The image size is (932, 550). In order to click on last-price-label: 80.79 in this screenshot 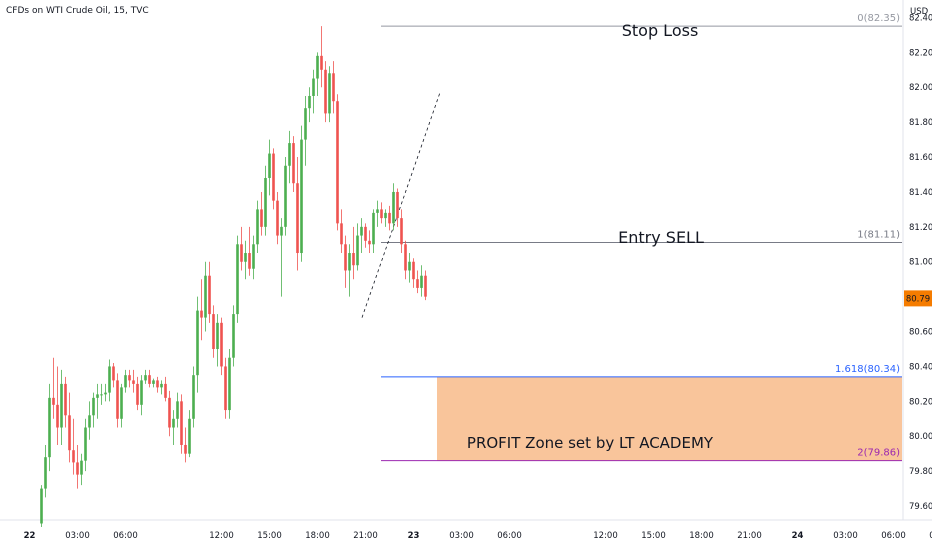, I will do `click(918, 299)`.